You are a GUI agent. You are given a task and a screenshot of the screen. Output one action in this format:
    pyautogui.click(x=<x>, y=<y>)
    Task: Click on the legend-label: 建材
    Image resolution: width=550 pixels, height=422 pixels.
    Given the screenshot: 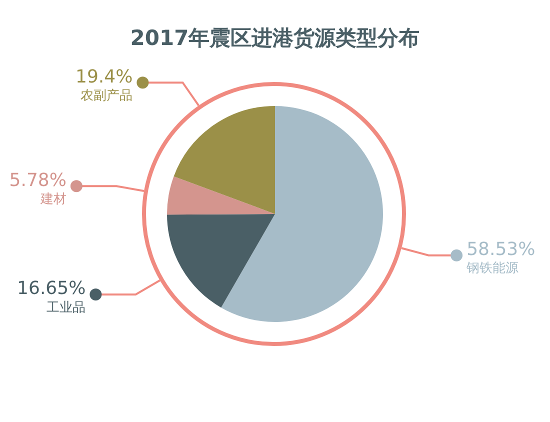 What is the action you would take?
    pyautogui.click(x=52, y=199)
    